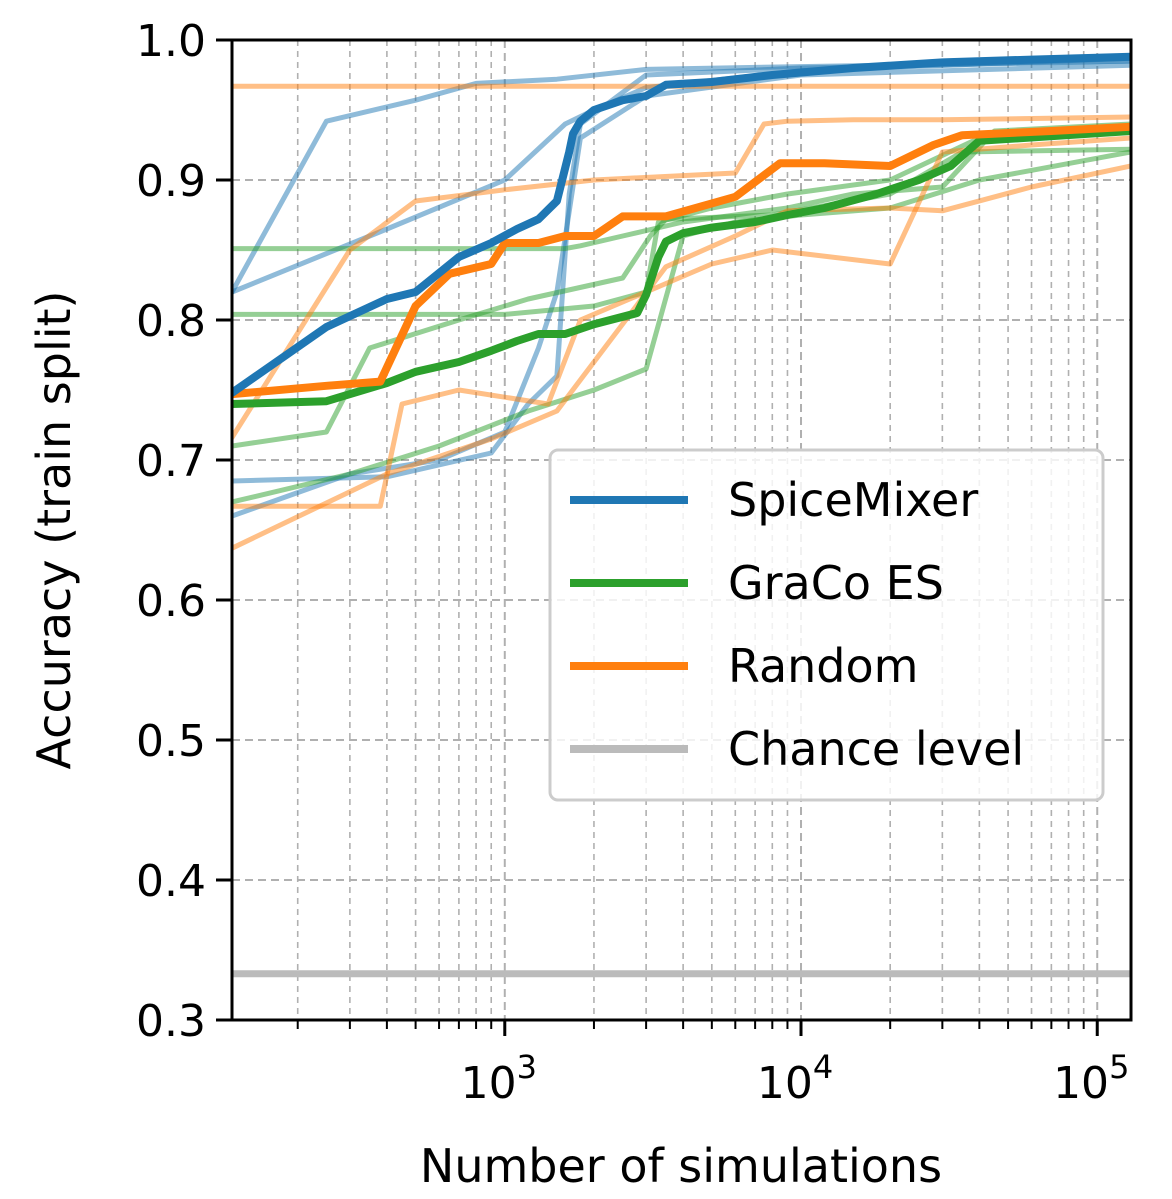 The image size is (1172, 1199). I want to click on legend-label-chance-level: Chance level, so click(876, 749).